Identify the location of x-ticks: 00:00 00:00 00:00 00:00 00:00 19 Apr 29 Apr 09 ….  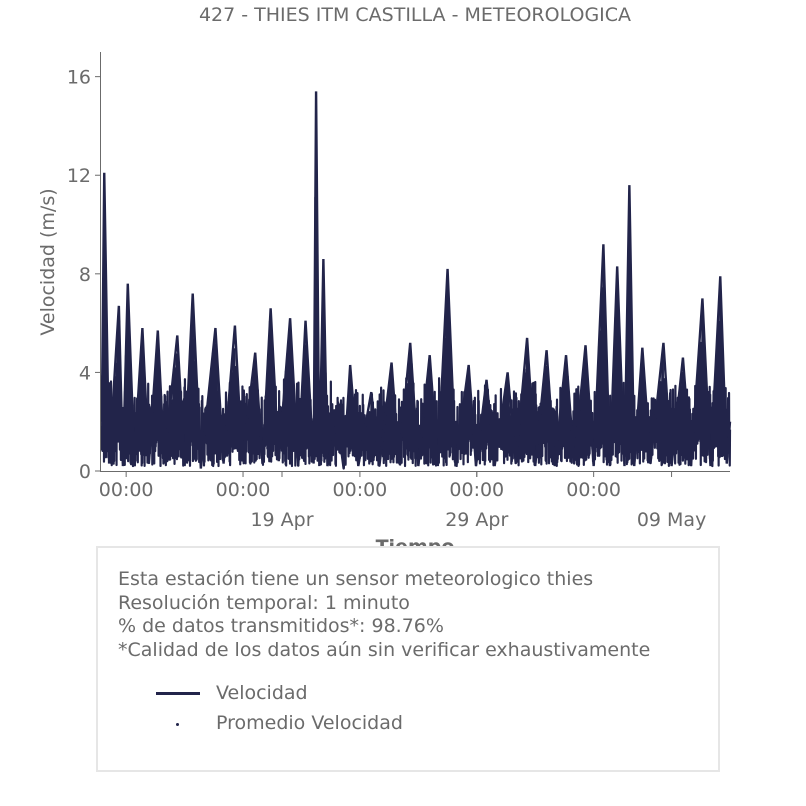
(403, 501).